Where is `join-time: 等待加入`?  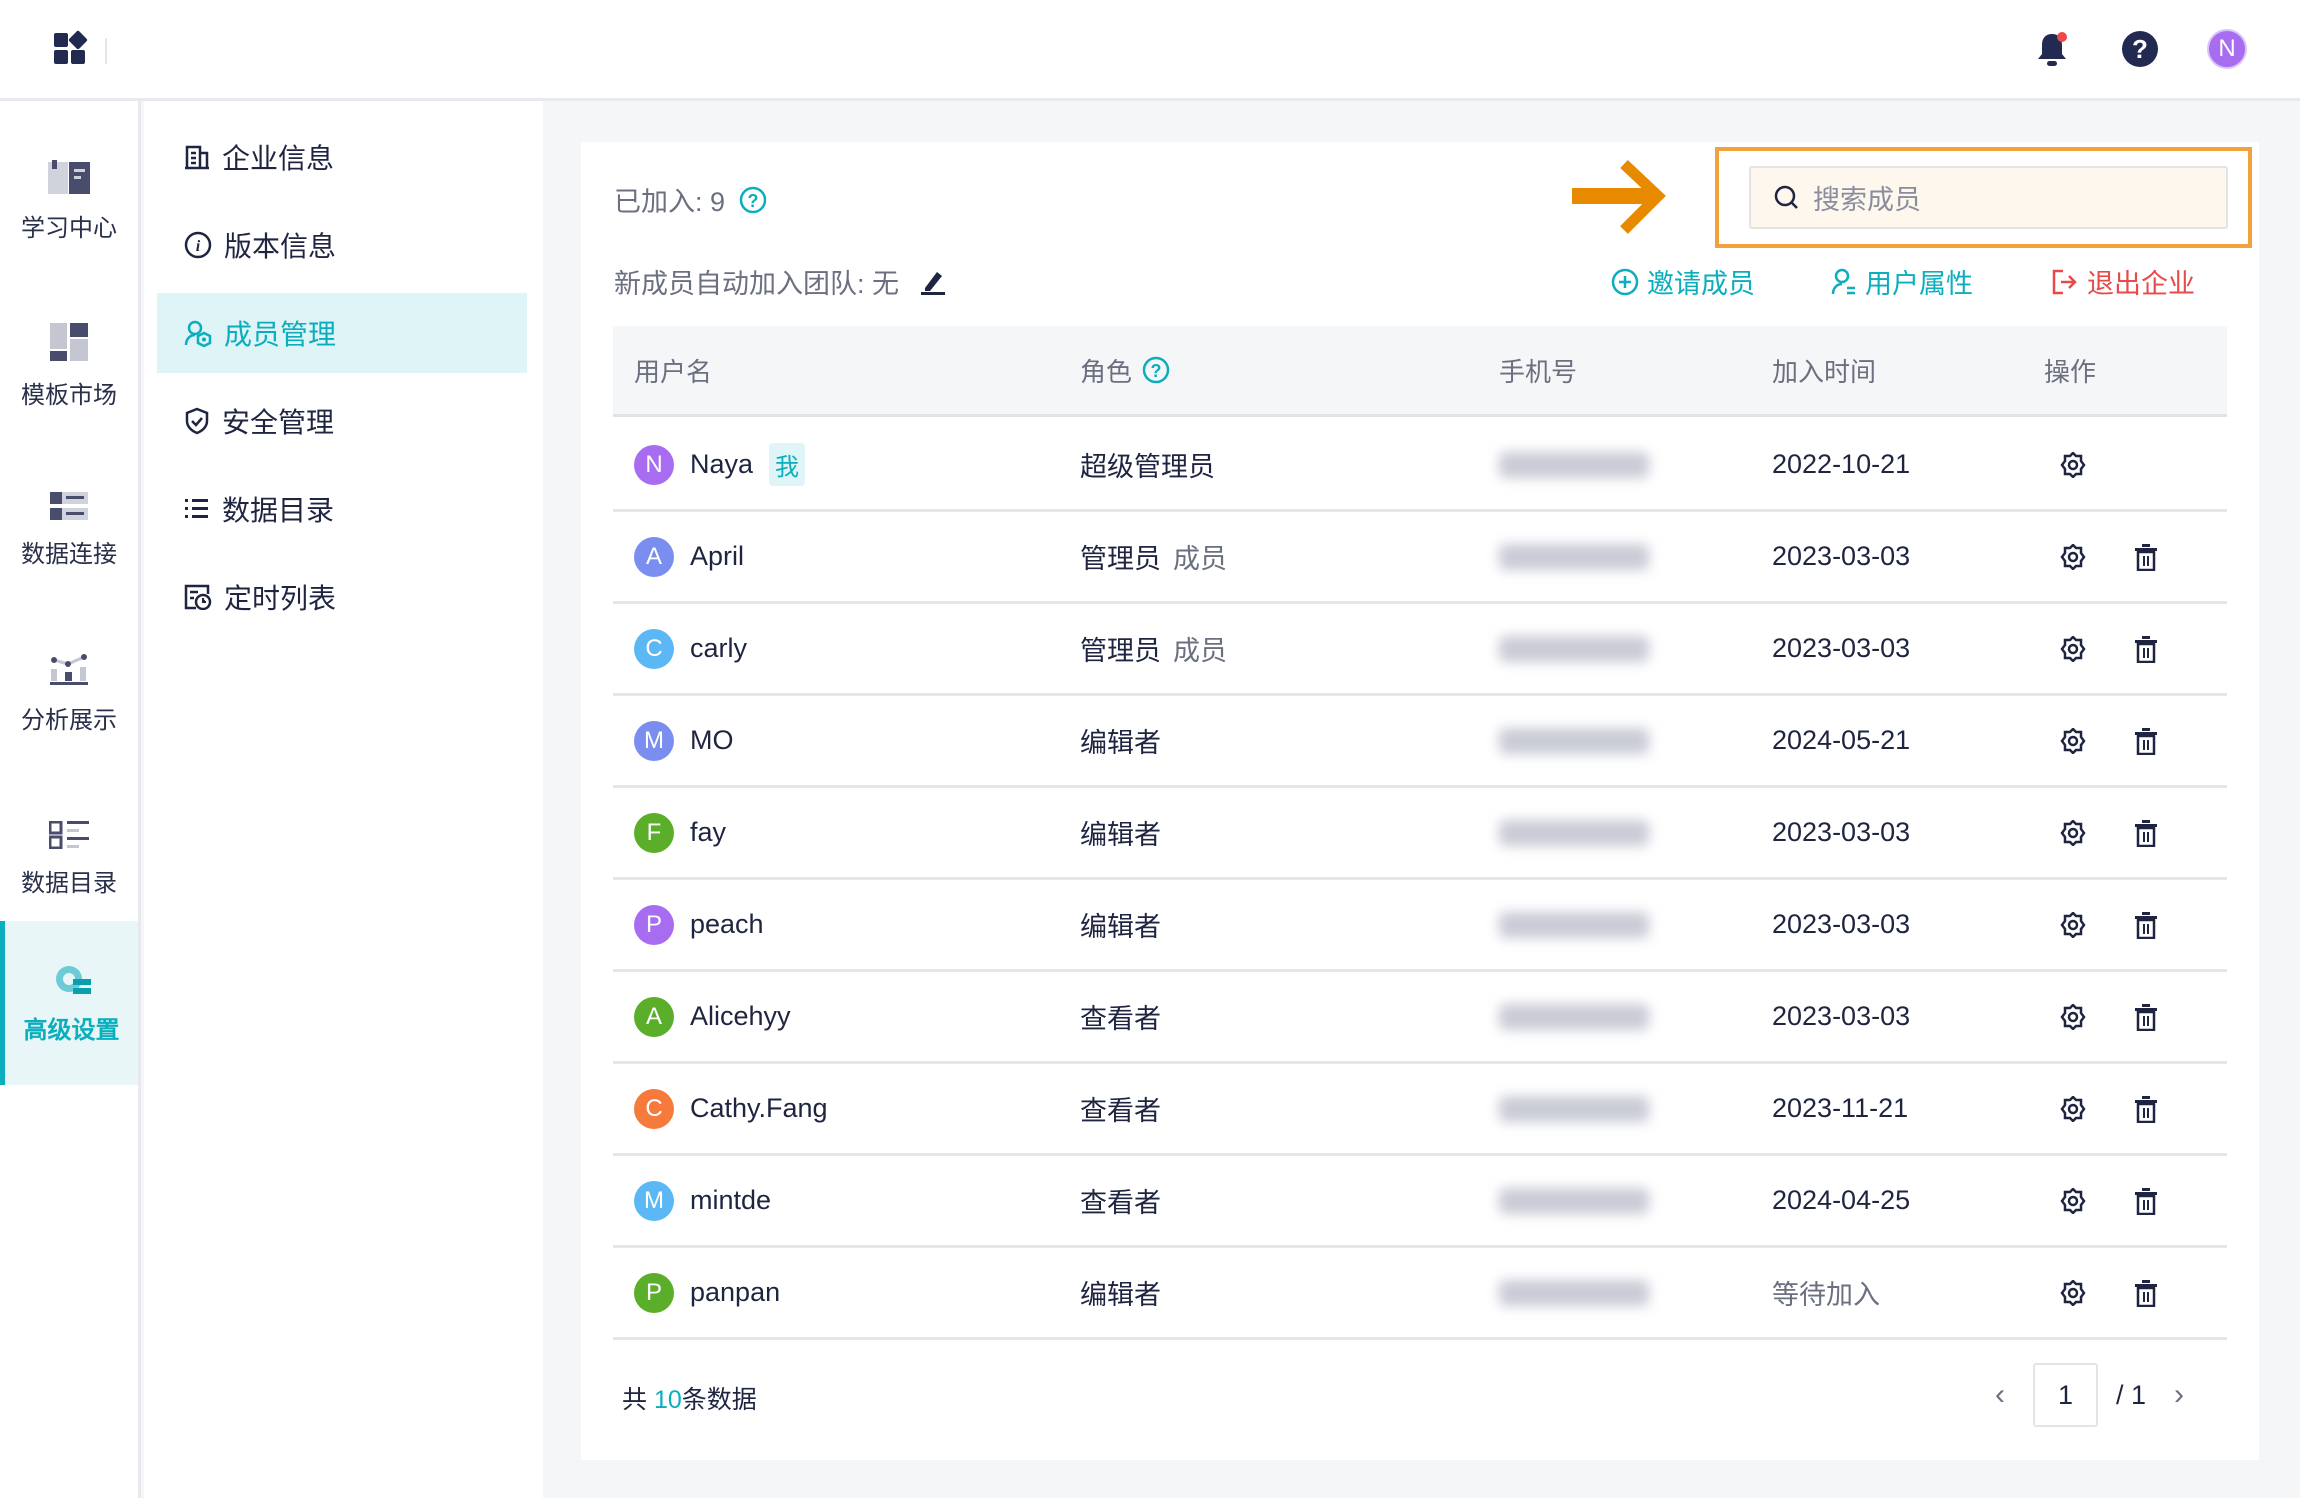
join-time: 等待加入 is located at coordinates (1826, 1295).